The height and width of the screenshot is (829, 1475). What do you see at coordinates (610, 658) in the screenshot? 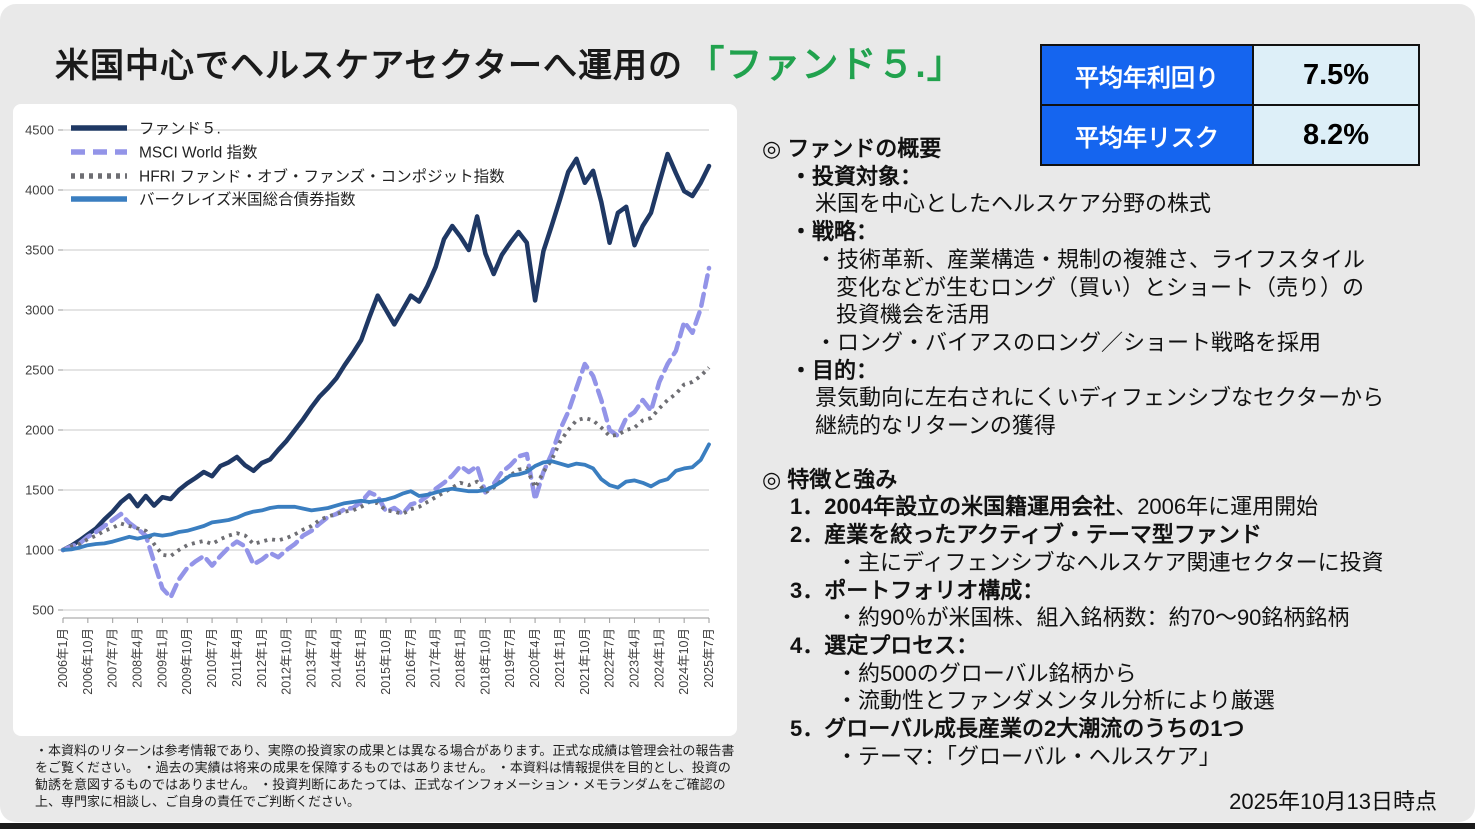
I see `x-axis-tick-label: 2022年7月` at bounding box center [610, 658].